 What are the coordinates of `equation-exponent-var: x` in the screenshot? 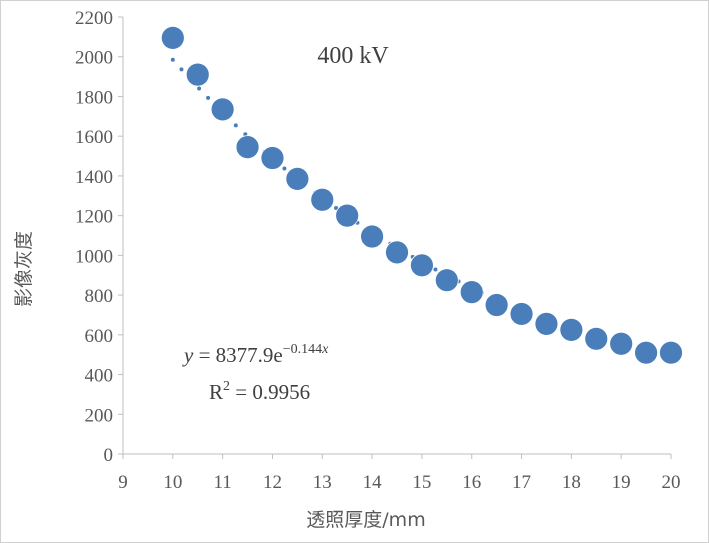 It's located at (325, 349).